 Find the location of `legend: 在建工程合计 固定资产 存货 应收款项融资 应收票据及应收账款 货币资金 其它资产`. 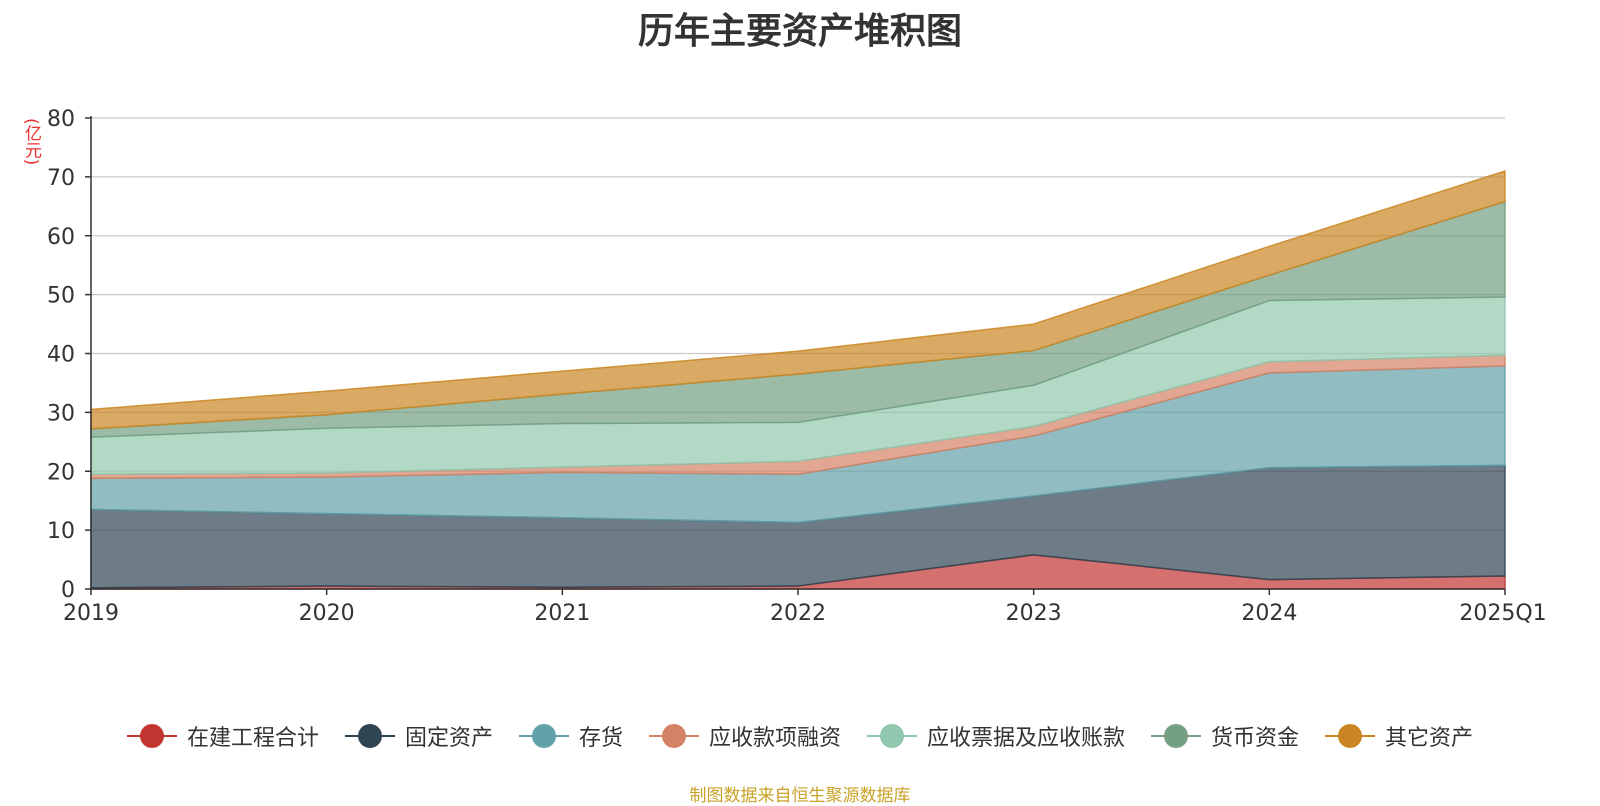

legend: 在建工程合计 固定资产 存货 应收款项融资 应收票据及应收账款 货币资金 其它资产 is located at coordinates (800, 736).